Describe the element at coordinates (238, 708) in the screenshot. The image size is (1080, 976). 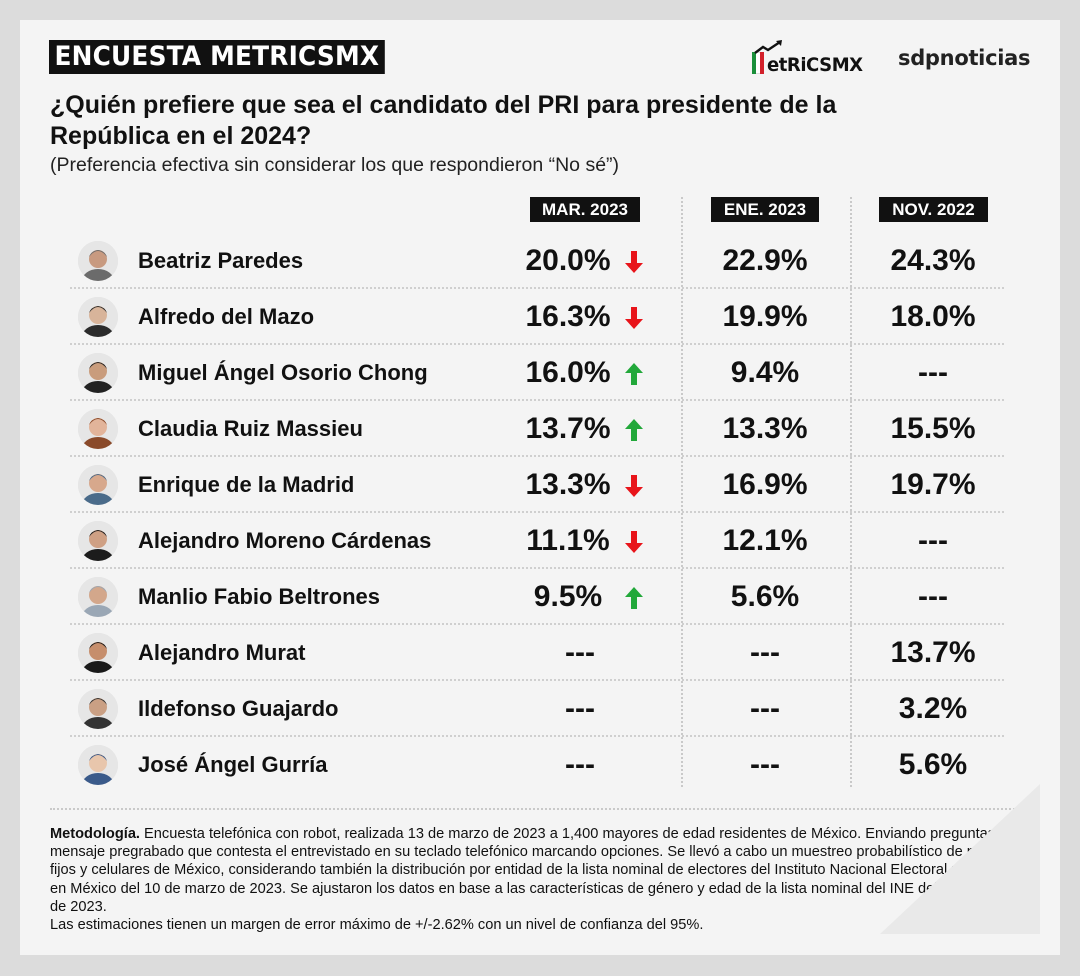
I see `candidate-name: Ildefonso Guajardo` at that location.